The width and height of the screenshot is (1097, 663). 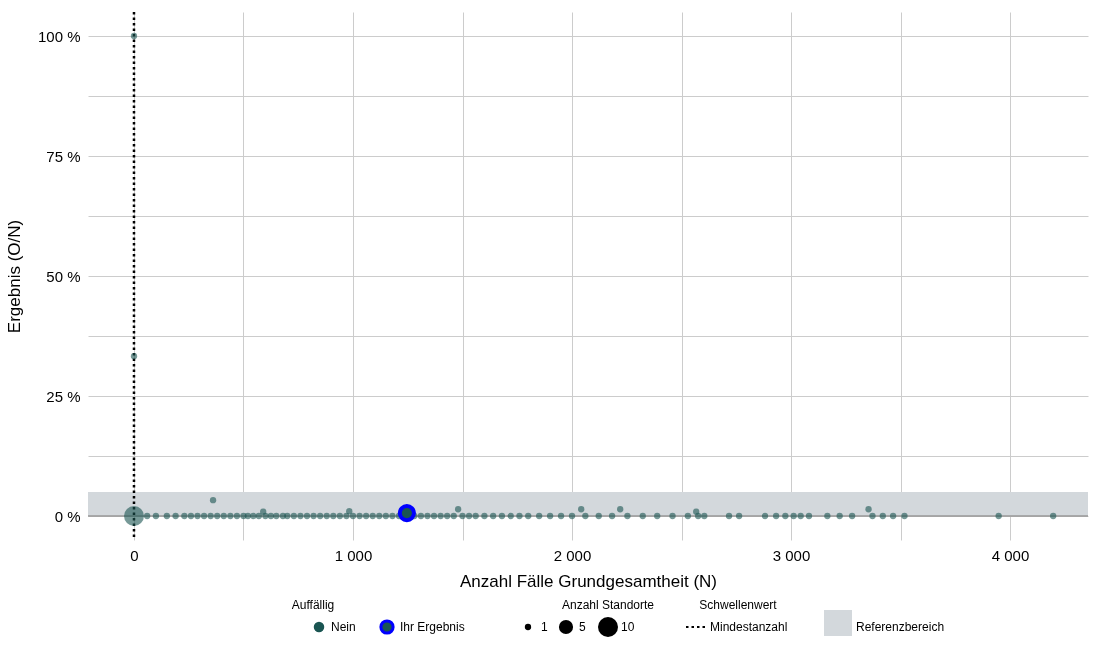 I want to click on y-tick-label: 50 %, so click(x=63, y=276).